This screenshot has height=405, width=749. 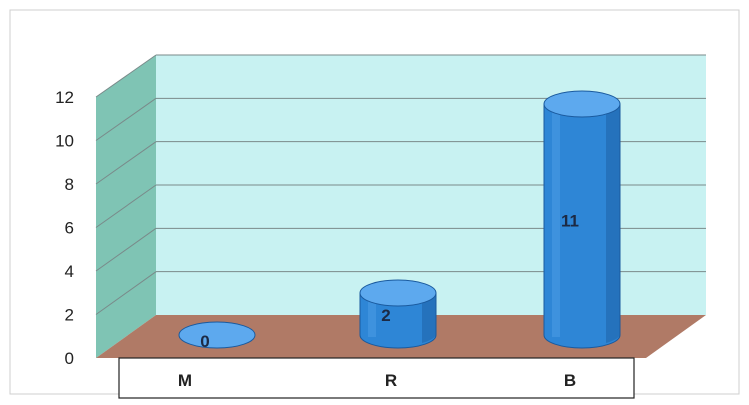 What do you see at coordinates (570, 221) in the screenshot?
I see `data-label: 11` at bounding box center [570, 221].